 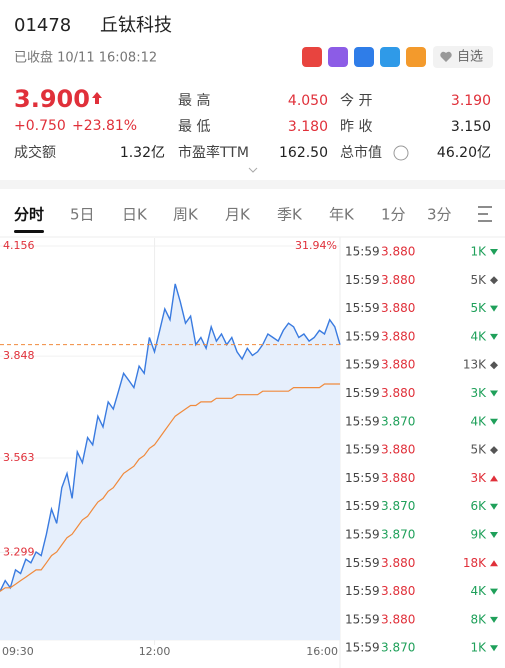 What do you see at coordinates (252, 184) in the screenshot?
I see `separator` at bounding box center [252, 184].